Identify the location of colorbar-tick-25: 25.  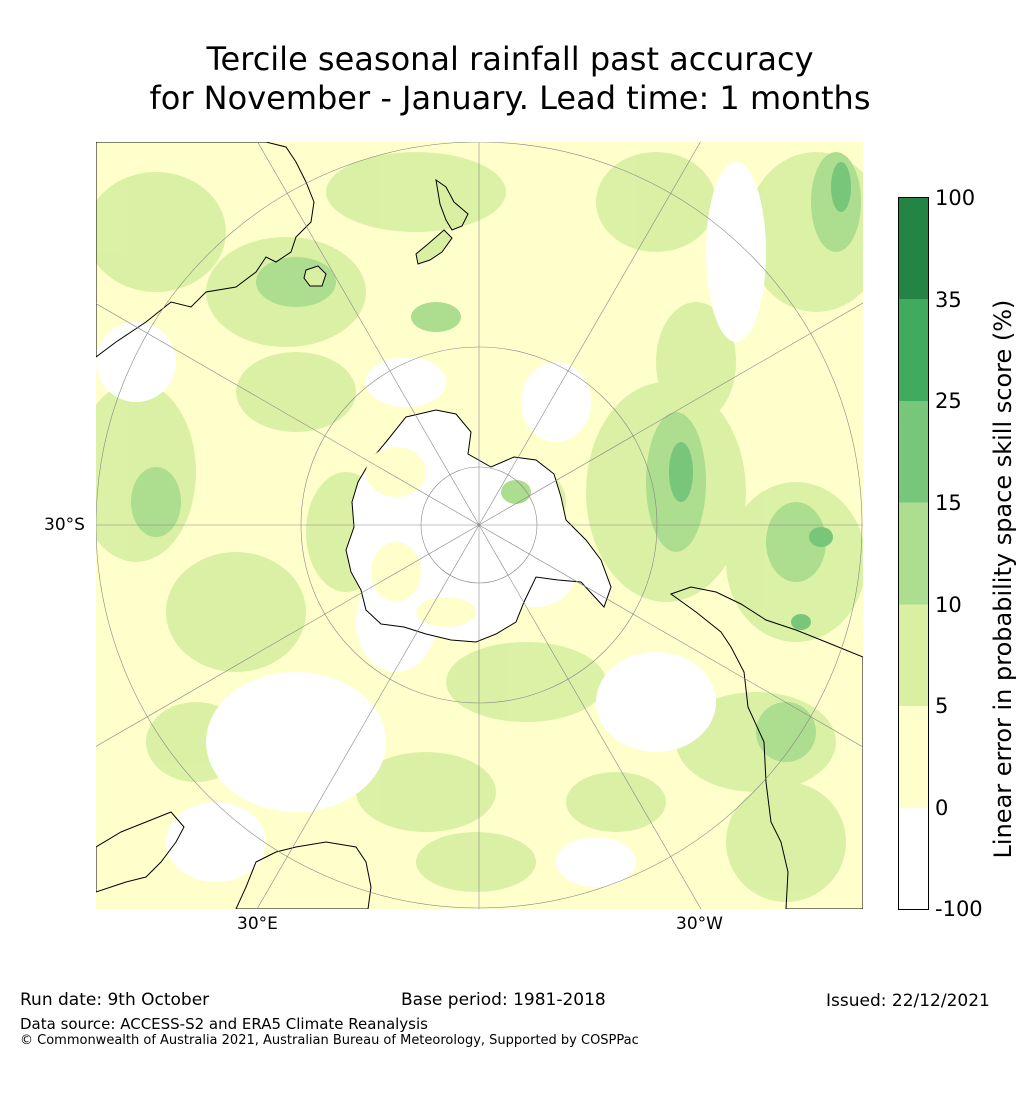
(948, 401).